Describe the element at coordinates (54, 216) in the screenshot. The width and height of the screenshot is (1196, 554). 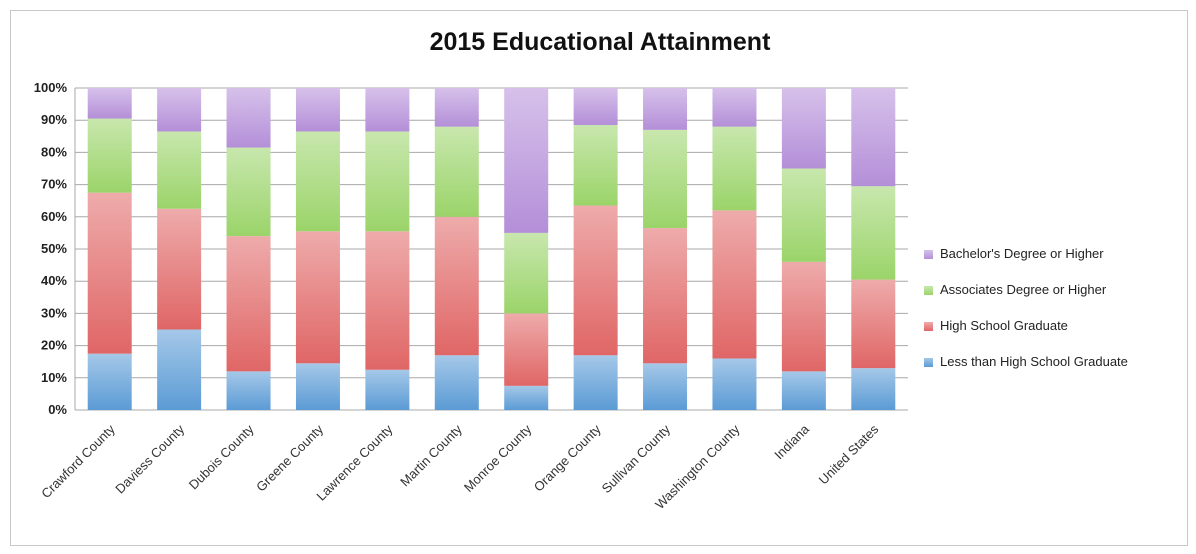
I see `y-tick-label: 60%` at that location.